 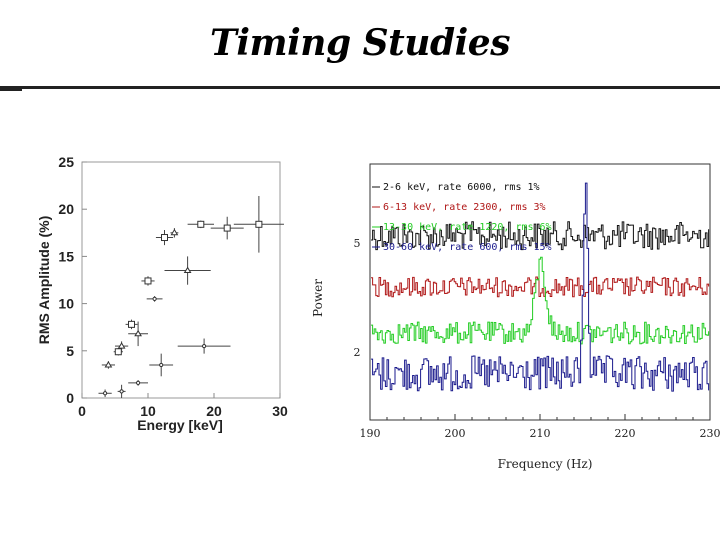 What do you see at coordinates (360, 43) in the screenshot?
I see `page-title: Timing Studies` at bounding box center [360, 43].